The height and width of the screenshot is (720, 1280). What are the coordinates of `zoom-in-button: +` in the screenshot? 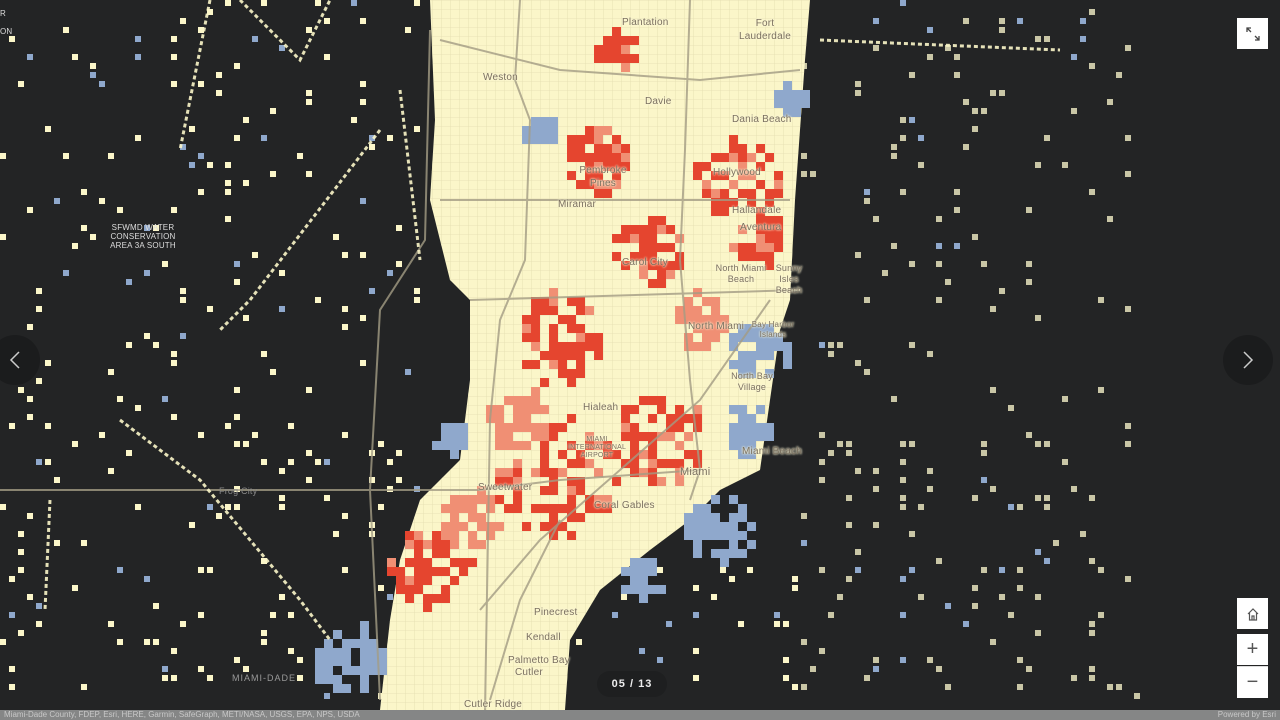 It's located at (1252, 649).